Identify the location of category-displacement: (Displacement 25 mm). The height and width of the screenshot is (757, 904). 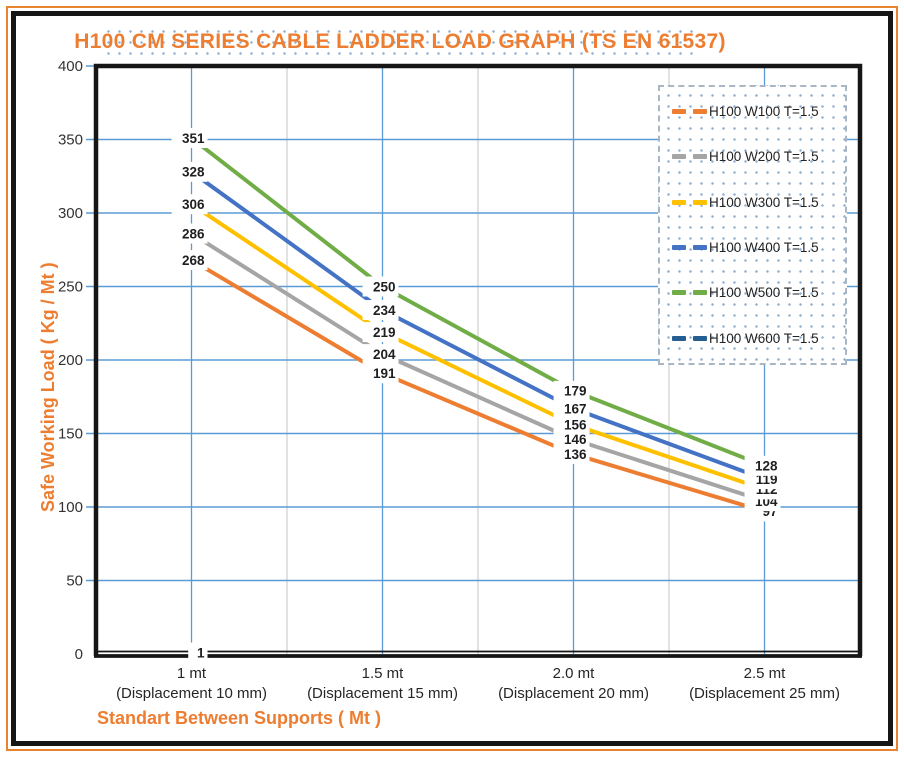
(764, 693).